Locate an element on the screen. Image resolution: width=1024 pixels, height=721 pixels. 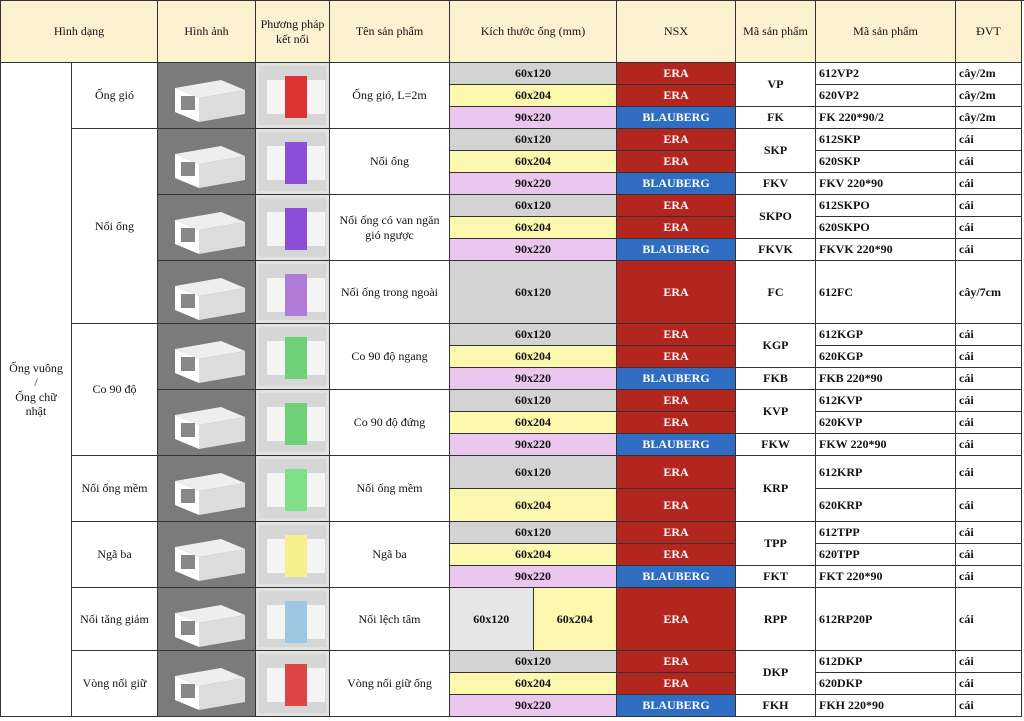
full-code: FKB 220*90 is located at coordinates (886, 379).